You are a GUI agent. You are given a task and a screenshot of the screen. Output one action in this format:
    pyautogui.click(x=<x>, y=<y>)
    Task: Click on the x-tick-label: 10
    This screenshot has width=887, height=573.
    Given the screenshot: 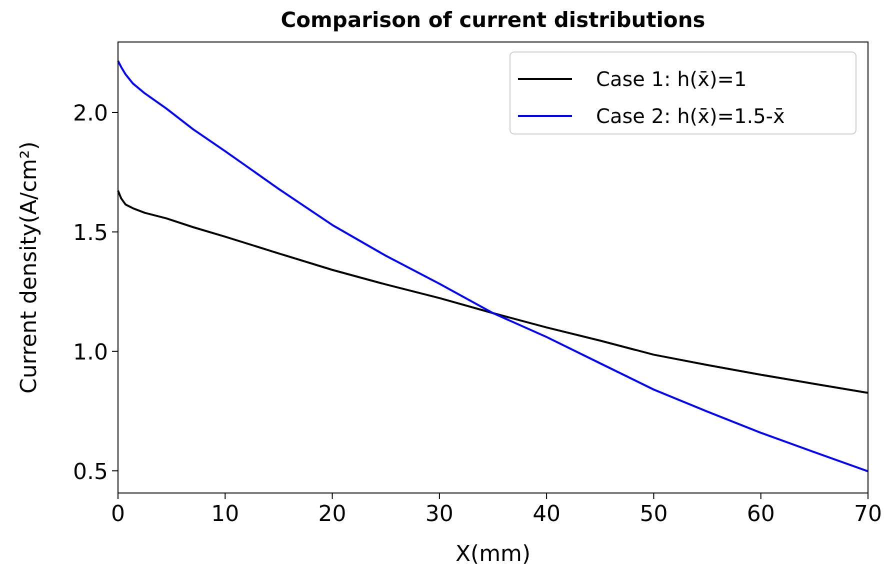 What is the action you would take?
    pyautogui.click(x=225, y=514)
    